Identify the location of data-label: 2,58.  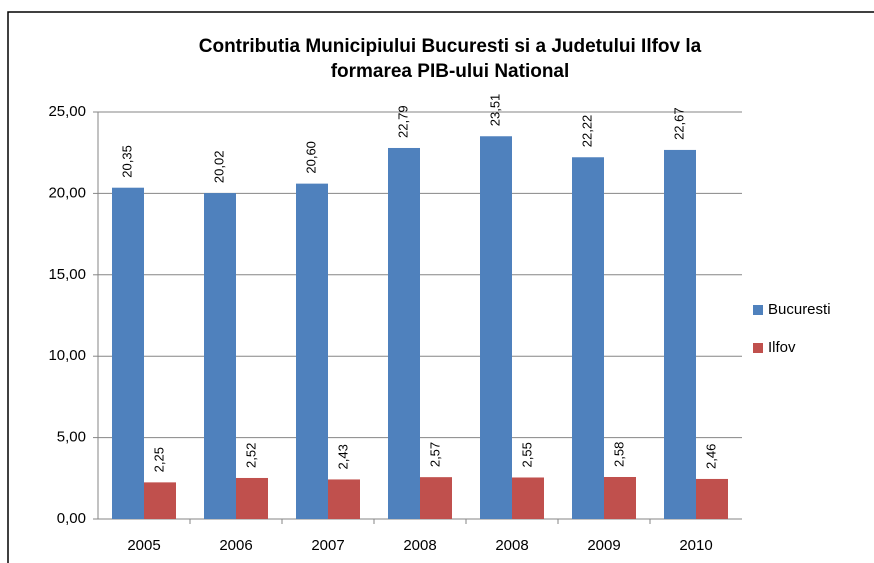
(618, 454).